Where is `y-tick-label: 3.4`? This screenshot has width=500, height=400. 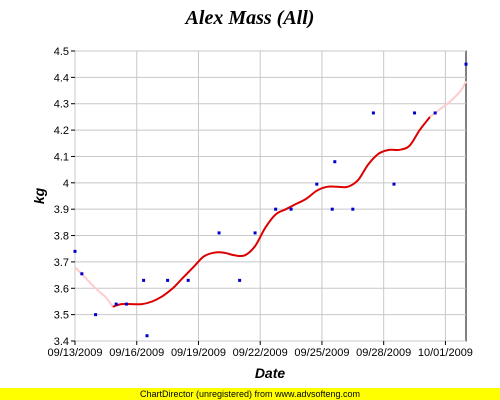
y-tick-label: 3.4 is located at coordinates (61, 342).